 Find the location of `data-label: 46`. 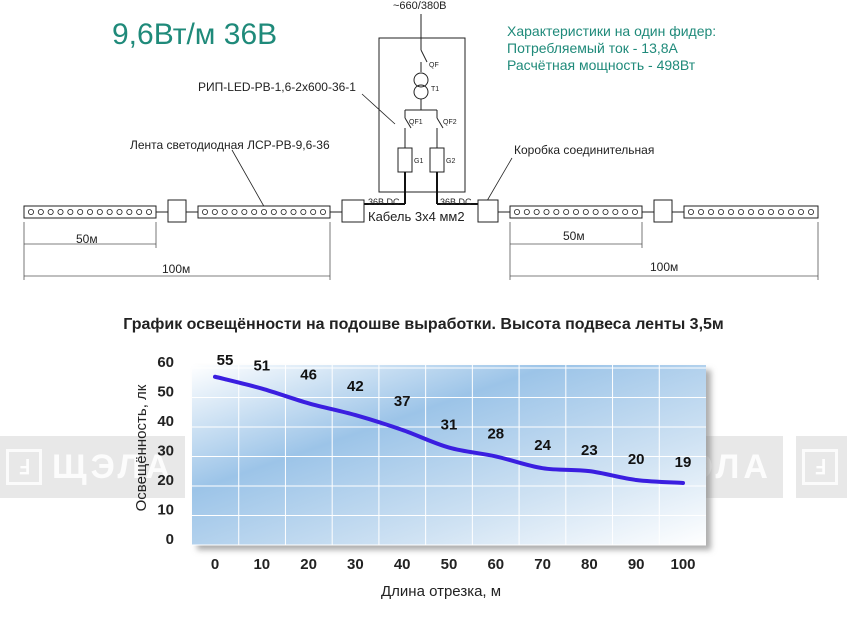

data-label: 46 is located at coordinates (308, 374).